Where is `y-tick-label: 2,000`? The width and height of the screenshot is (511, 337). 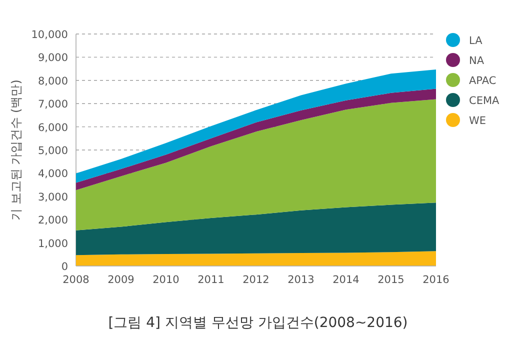
y-tick-label: 2,000 is located at coordinates (53, 220).